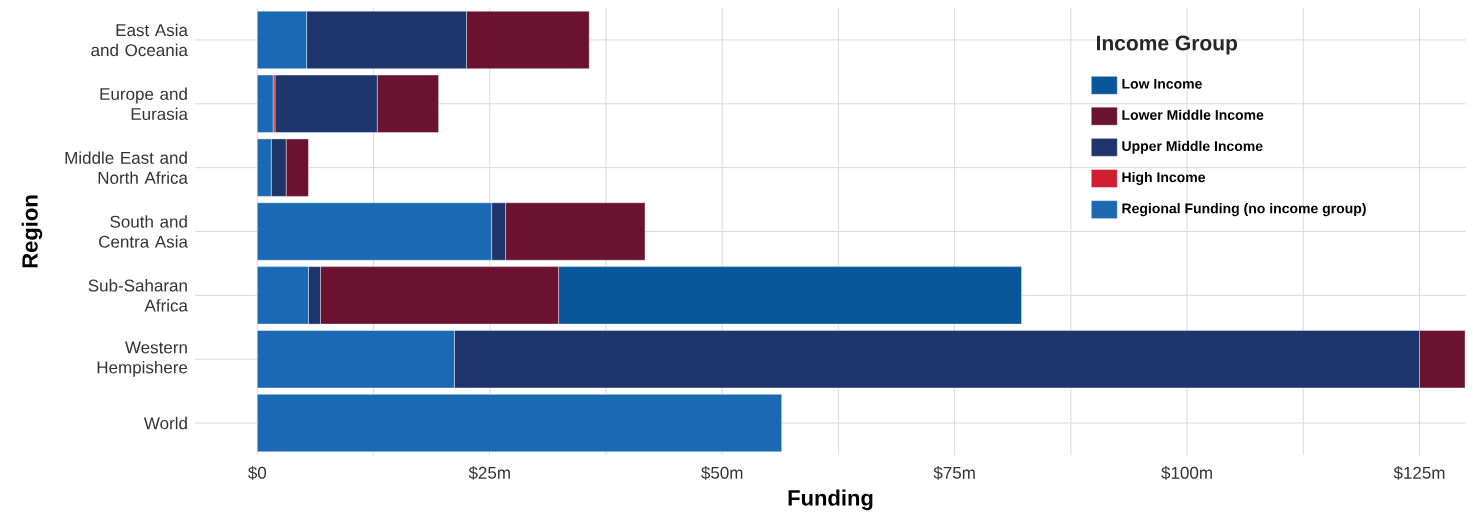 Image resolution: width=1473 pixels, height=519 pixels. What do you see at coordinates (954, 473) in the screenshot?
I see `x-tick-label: $75m` at bounding box center [954, 473].